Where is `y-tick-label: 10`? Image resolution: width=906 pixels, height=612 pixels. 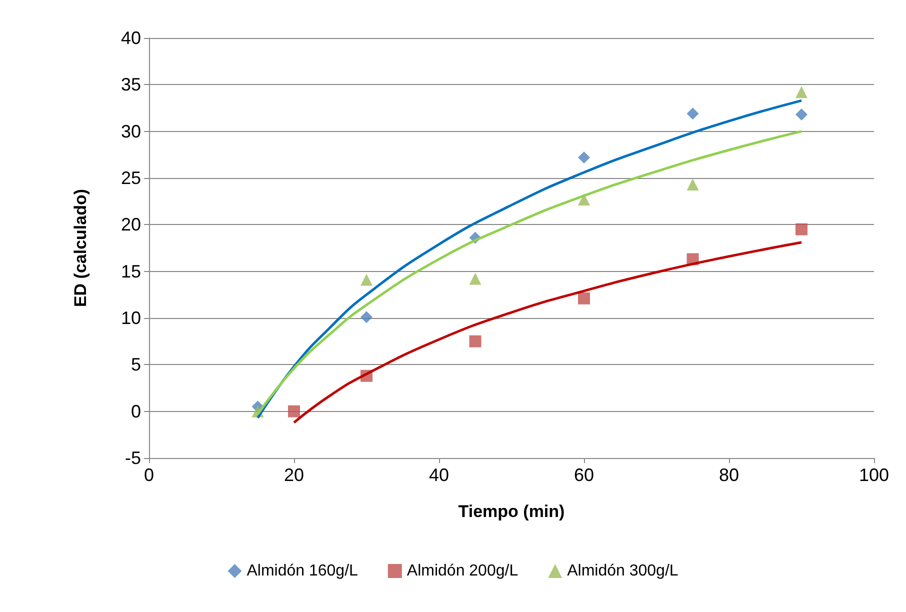
y-tick-label: 10 is located at coordinates (130, 318).